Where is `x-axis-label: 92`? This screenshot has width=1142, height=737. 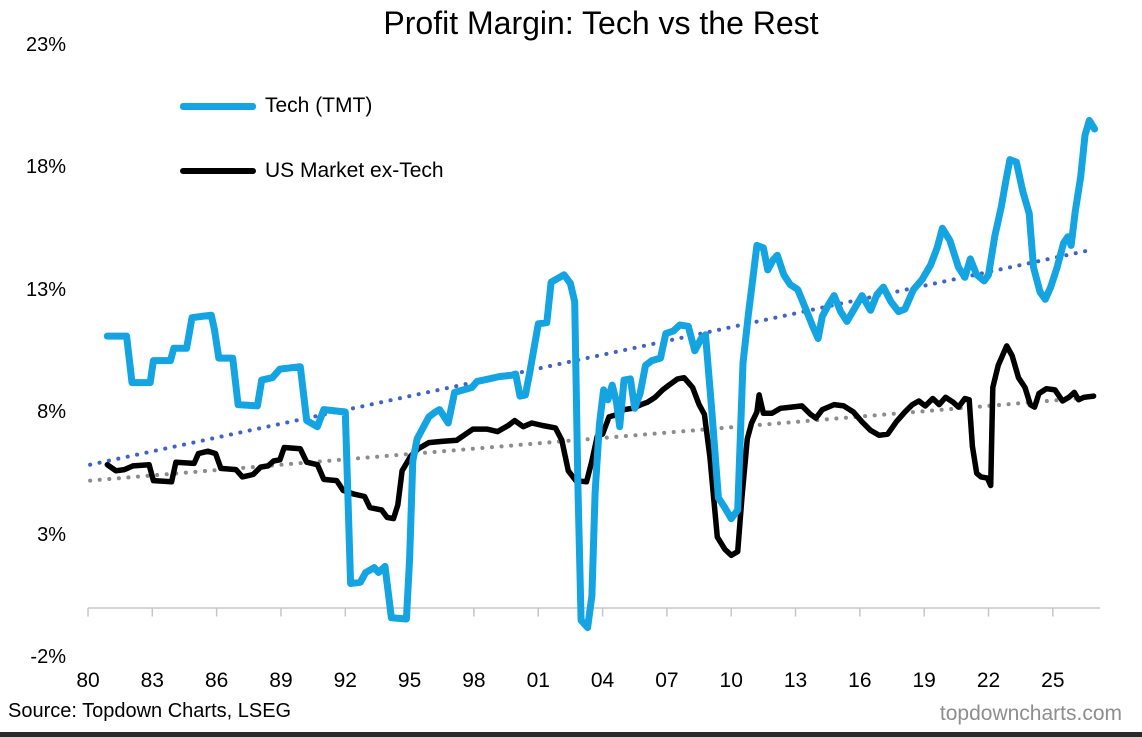
x-axis-label: 92 is located at coordinates (345, 680).